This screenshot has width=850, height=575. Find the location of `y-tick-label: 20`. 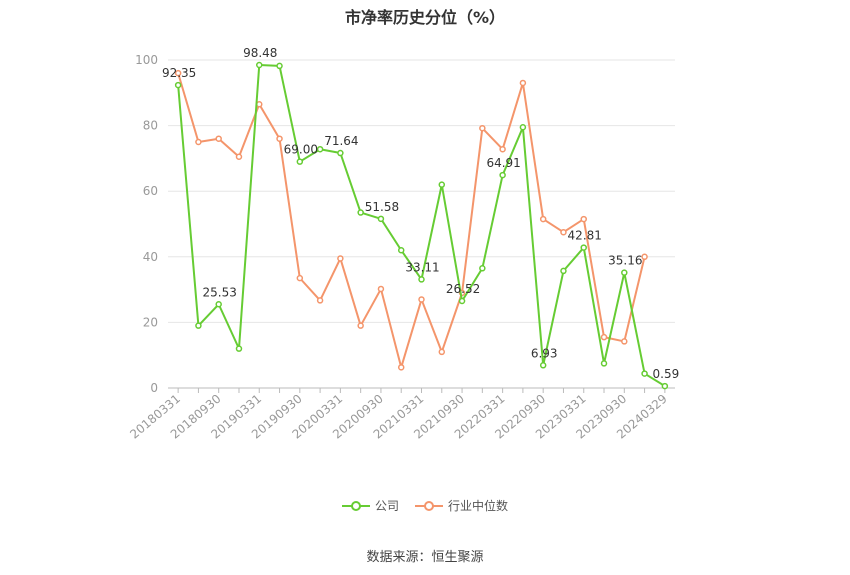

y-tick-label: 20 is located at coordinates (150, 322).